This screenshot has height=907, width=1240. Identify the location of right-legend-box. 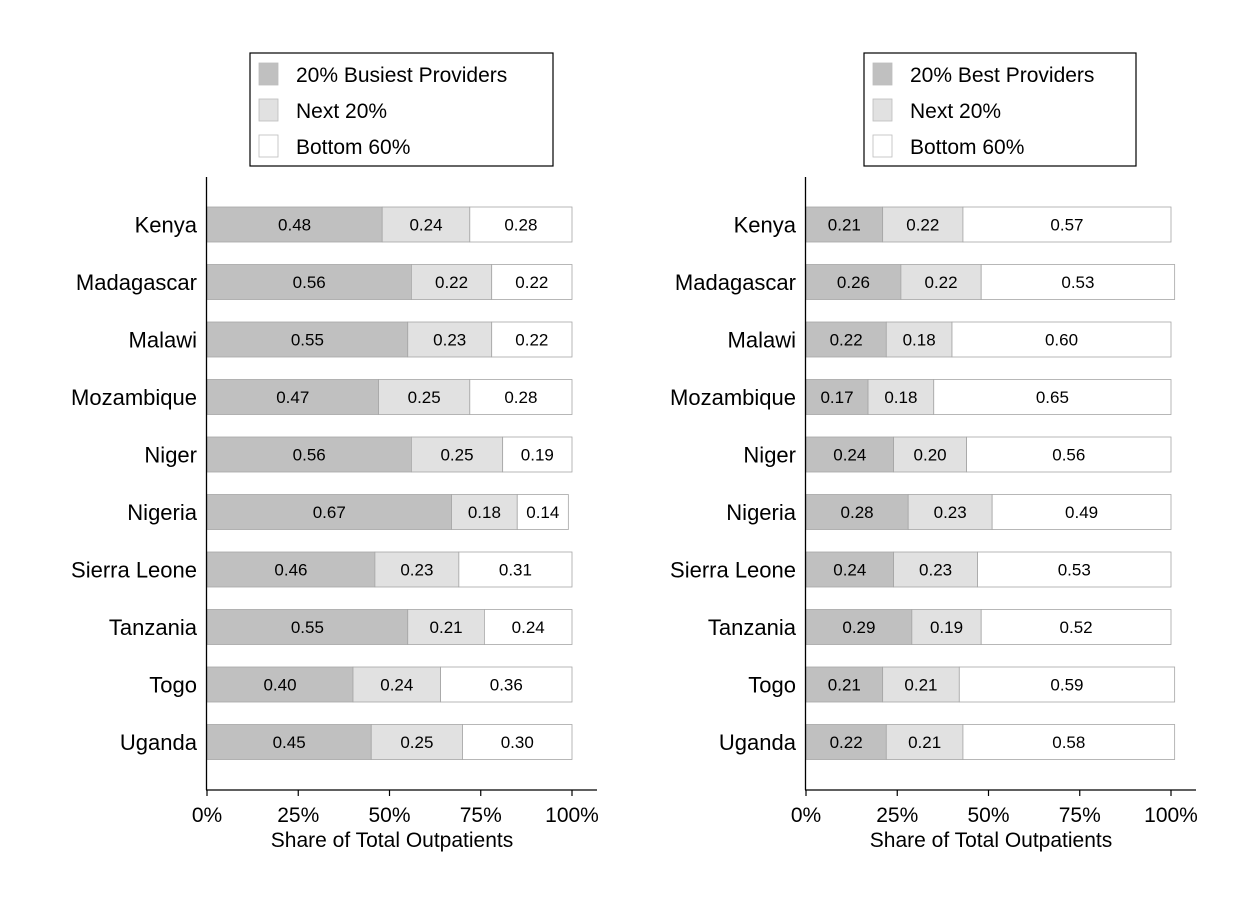
(1000, 109).